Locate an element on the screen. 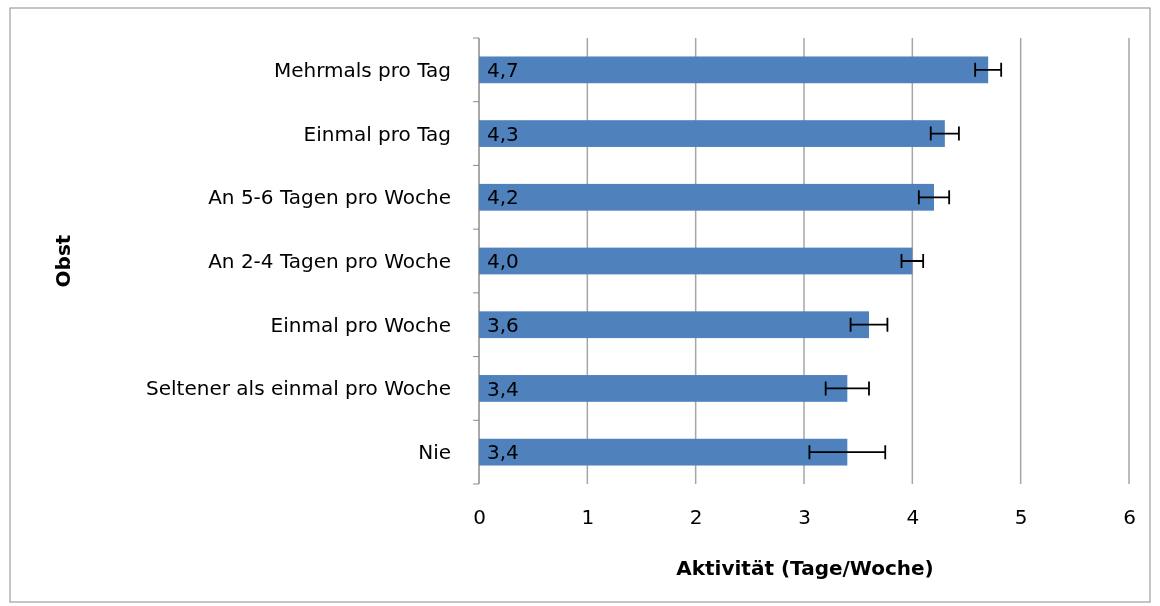 The image size is (1160, 606). y-tick-label: Einmal pro Woche is located at coordinates (360, 324).